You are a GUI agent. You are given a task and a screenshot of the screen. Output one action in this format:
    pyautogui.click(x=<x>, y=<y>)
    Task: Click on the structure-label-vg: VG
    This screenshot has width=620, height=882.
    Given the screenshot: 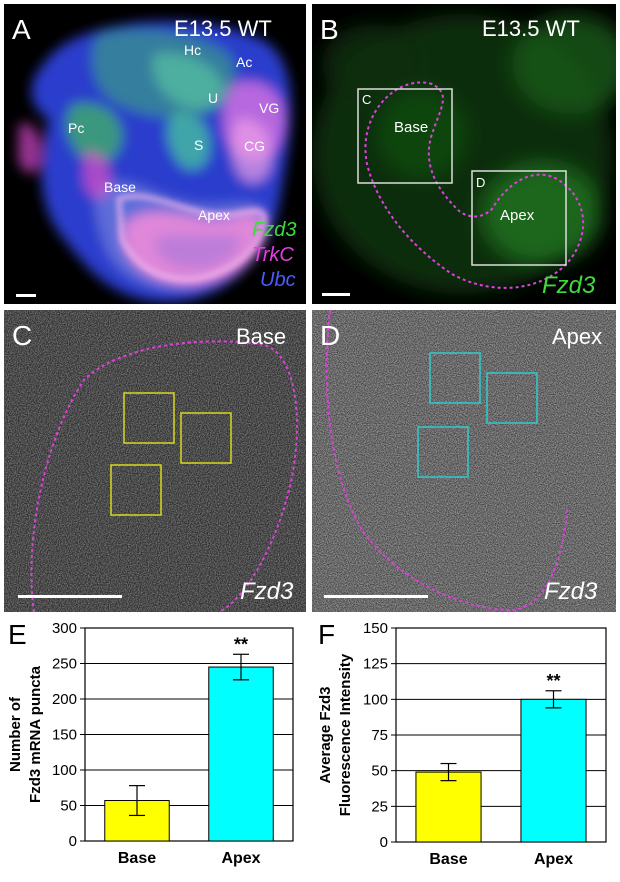 What is the action you would take?
    pyautogui.click(x=269, y=108)
    